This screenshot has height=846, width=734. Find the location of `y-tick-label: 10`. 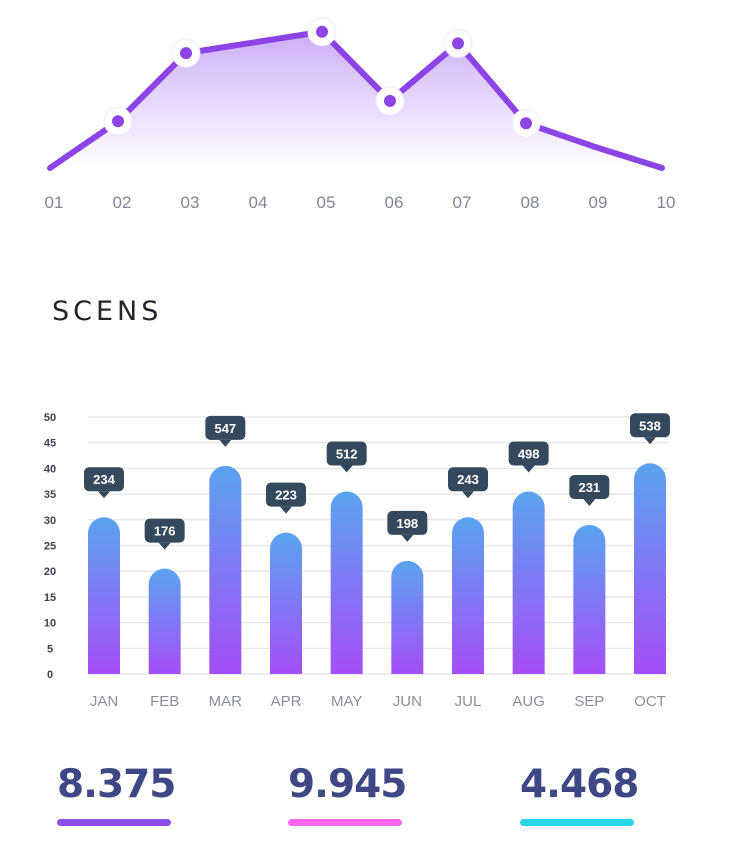

y-tick-label: 10 is located at coordinates (50, 624).